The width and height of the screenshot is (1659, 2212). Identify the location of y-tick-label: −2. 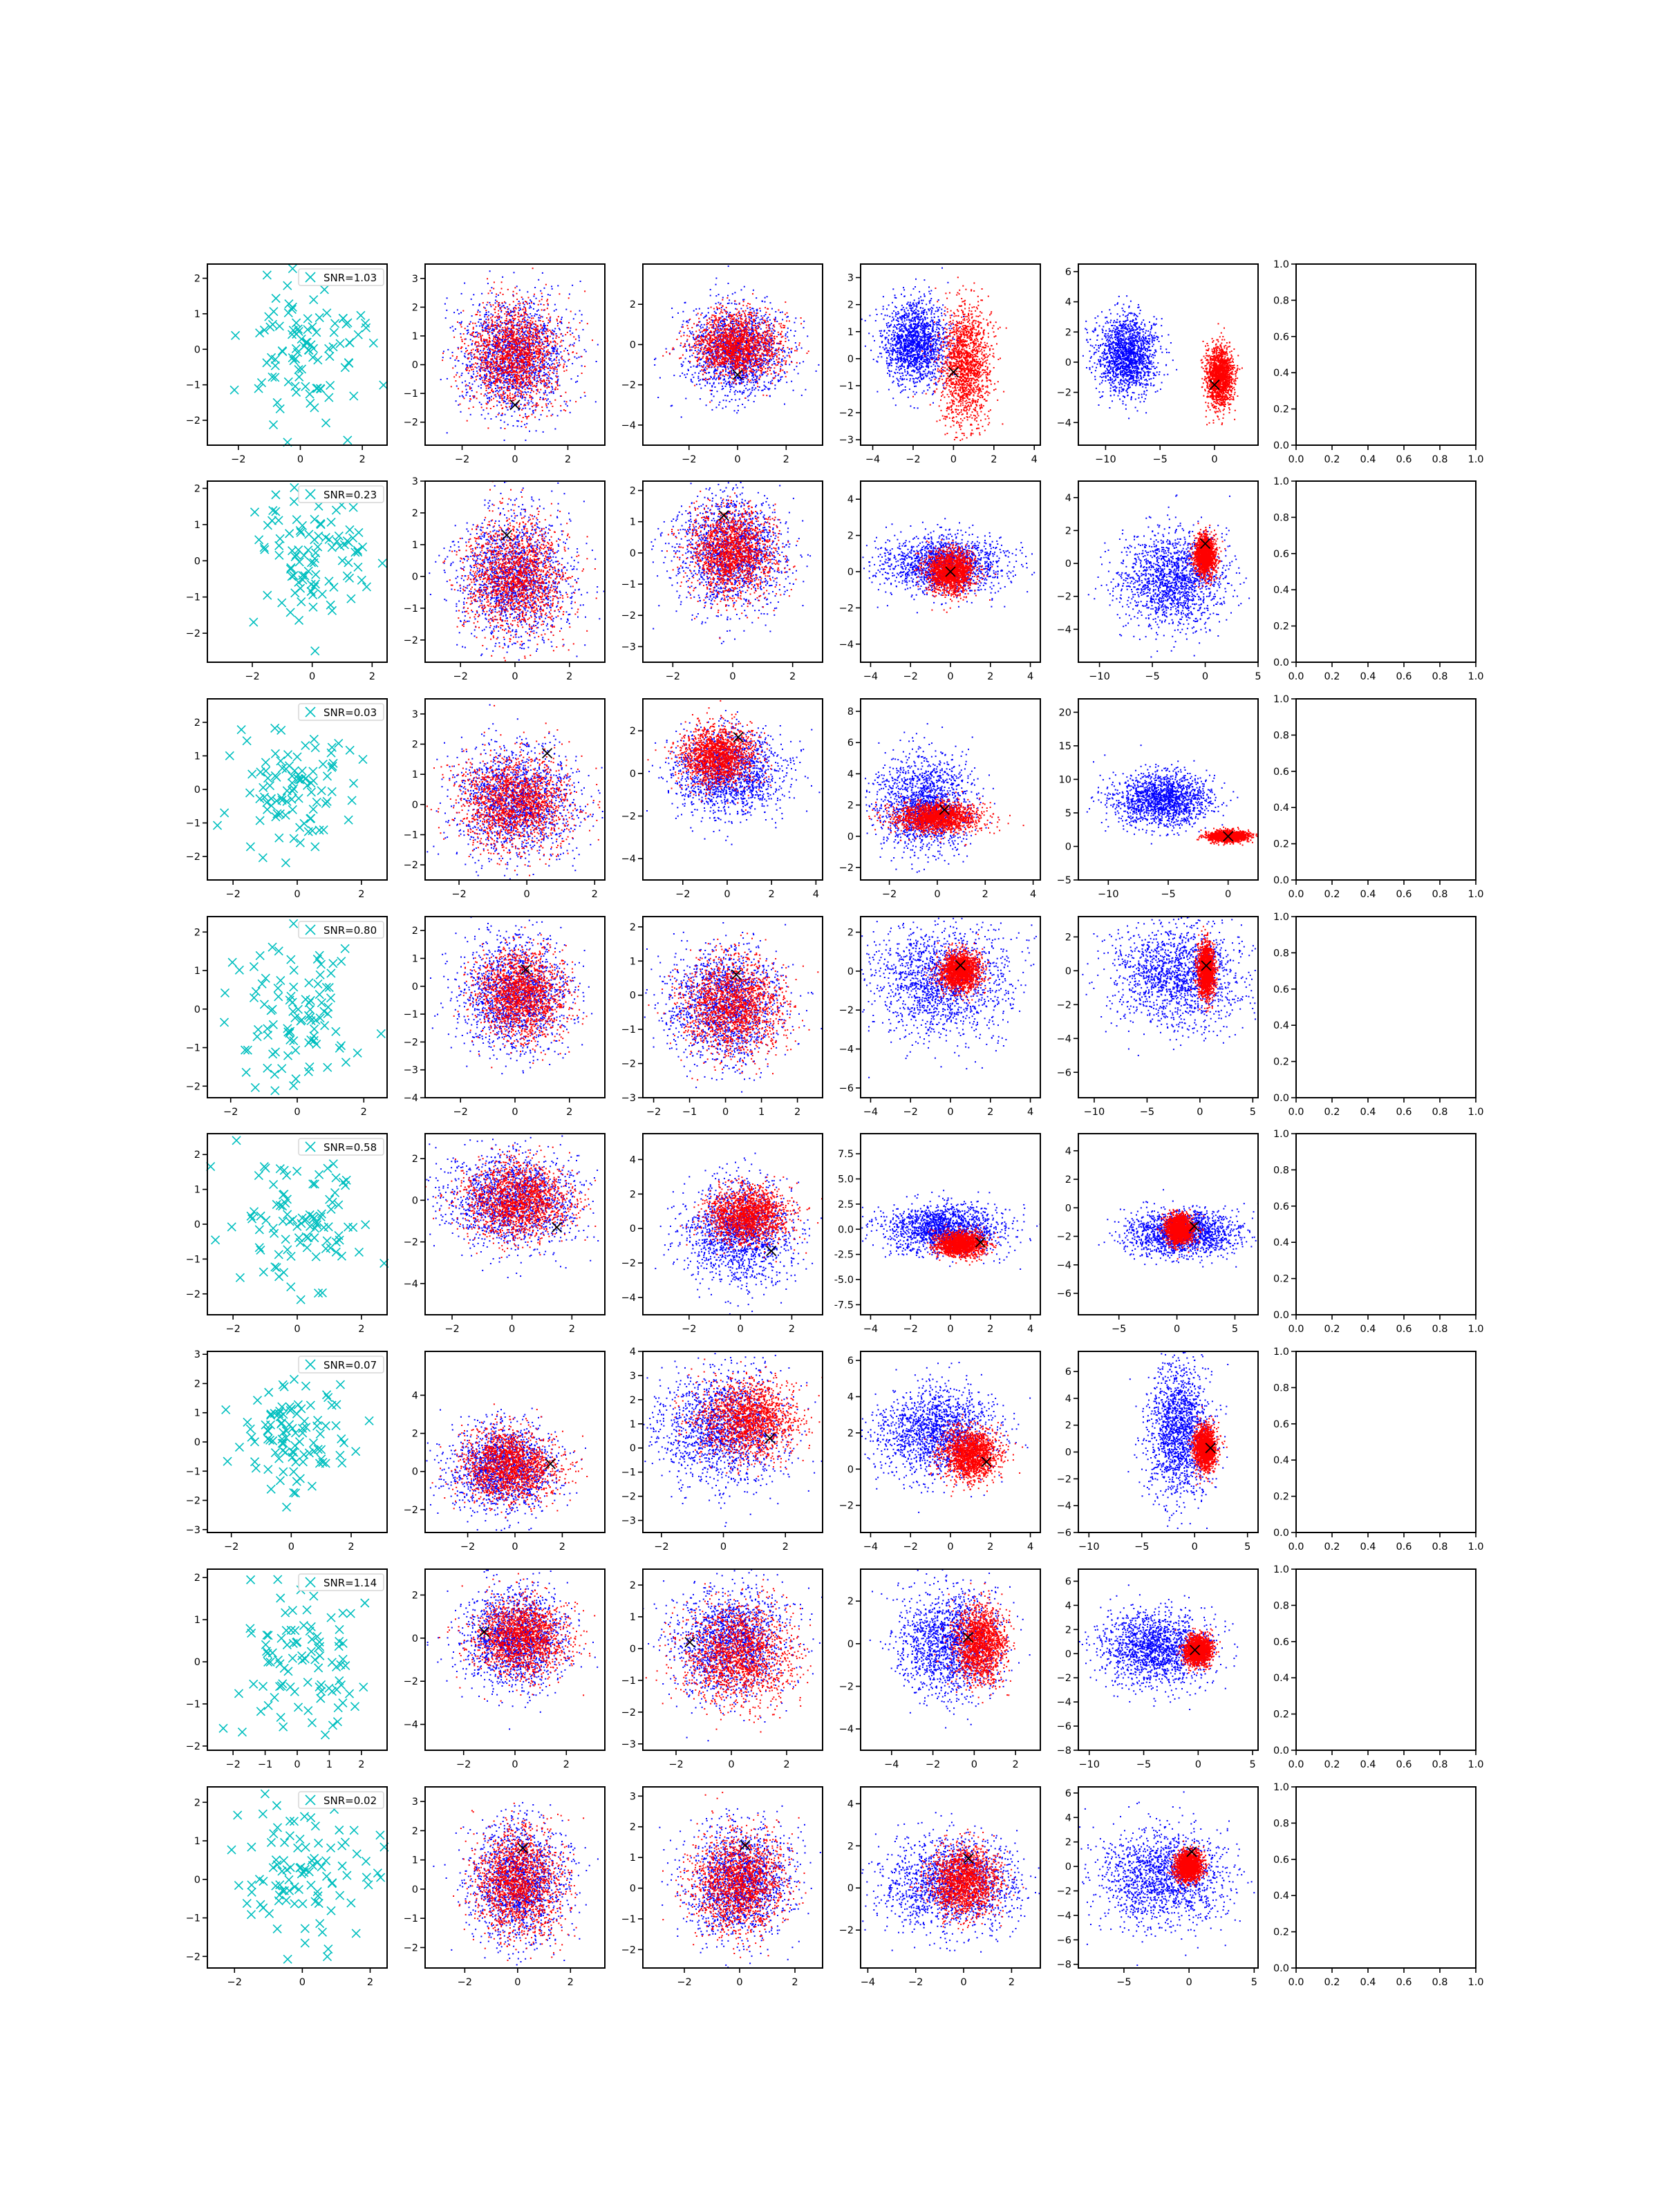
(193, 421).